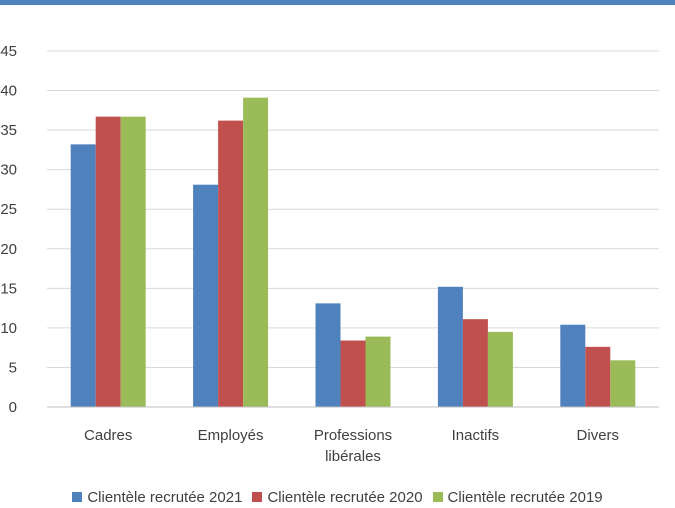  Describe the element at coordinates (8, 249) in the screenshot. I see `y-tick-label: 20` at that location.